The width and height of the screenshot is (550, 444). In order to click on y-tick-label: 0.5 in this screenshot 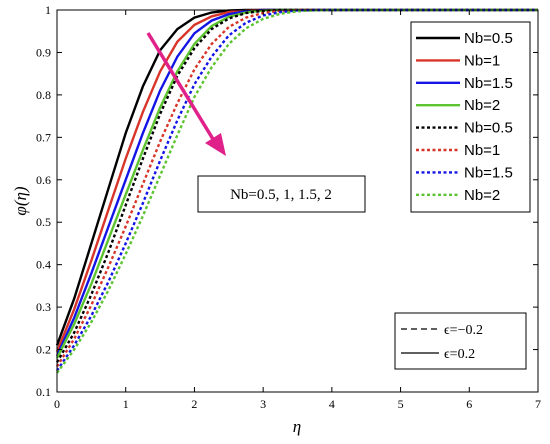, I will do `click(43, 222)`.